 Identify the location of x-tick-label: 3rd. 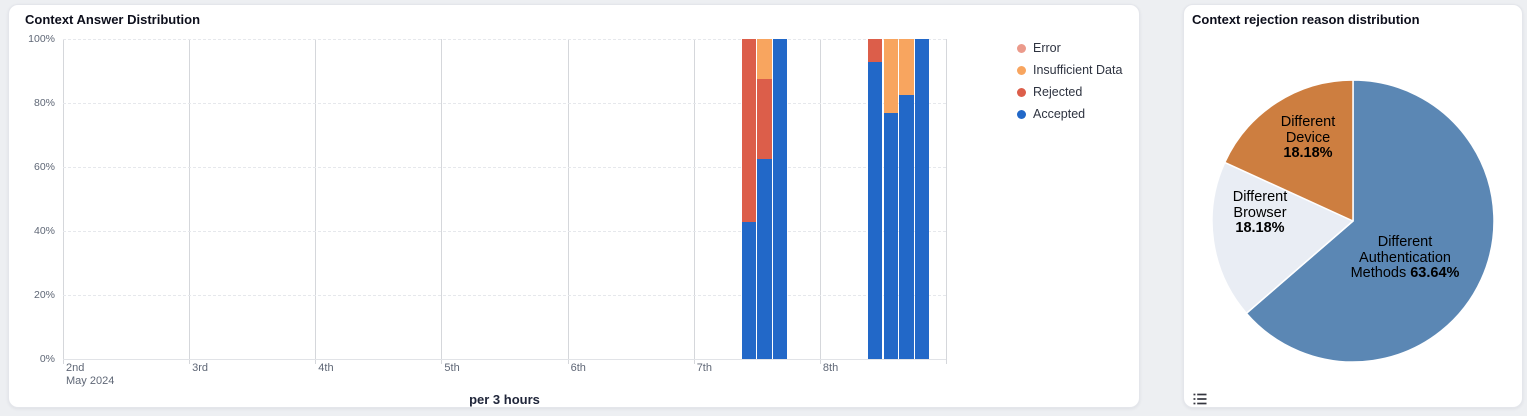
(200, 368).